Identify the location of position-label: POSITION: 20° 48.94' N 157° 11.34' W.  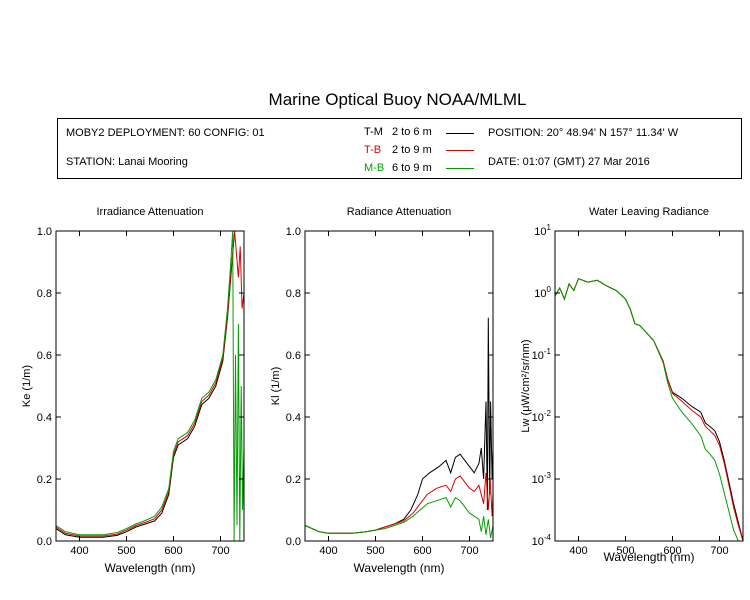
(583, 133).